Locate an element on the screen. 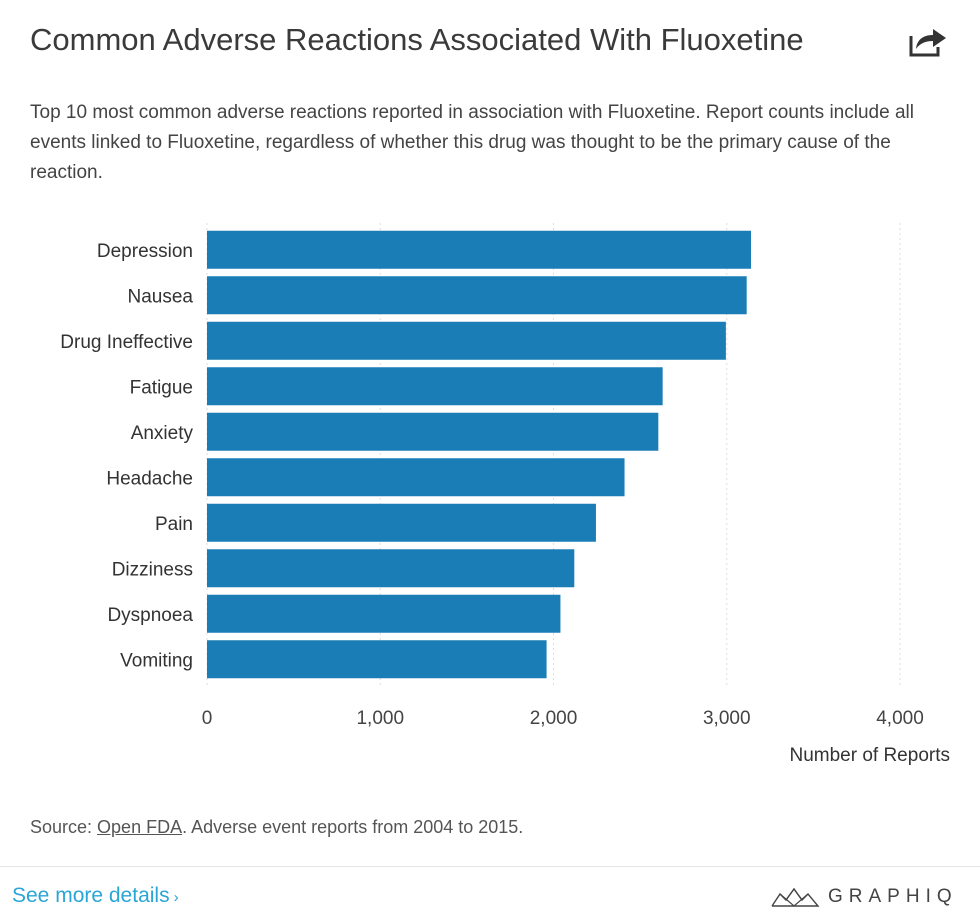 Image resolution: width=980 pixels, height=920 pixels. category-label: Drug Ineffective is located at coordinates (126, 342).